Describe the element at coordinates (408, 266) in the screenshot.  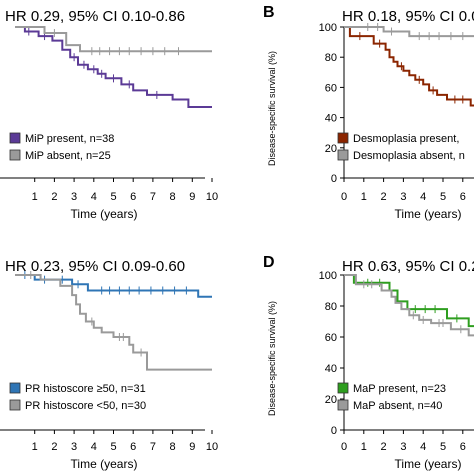
I see `hazard-ratio-title: HR 0.63, 95% CI 0.2` at that location.